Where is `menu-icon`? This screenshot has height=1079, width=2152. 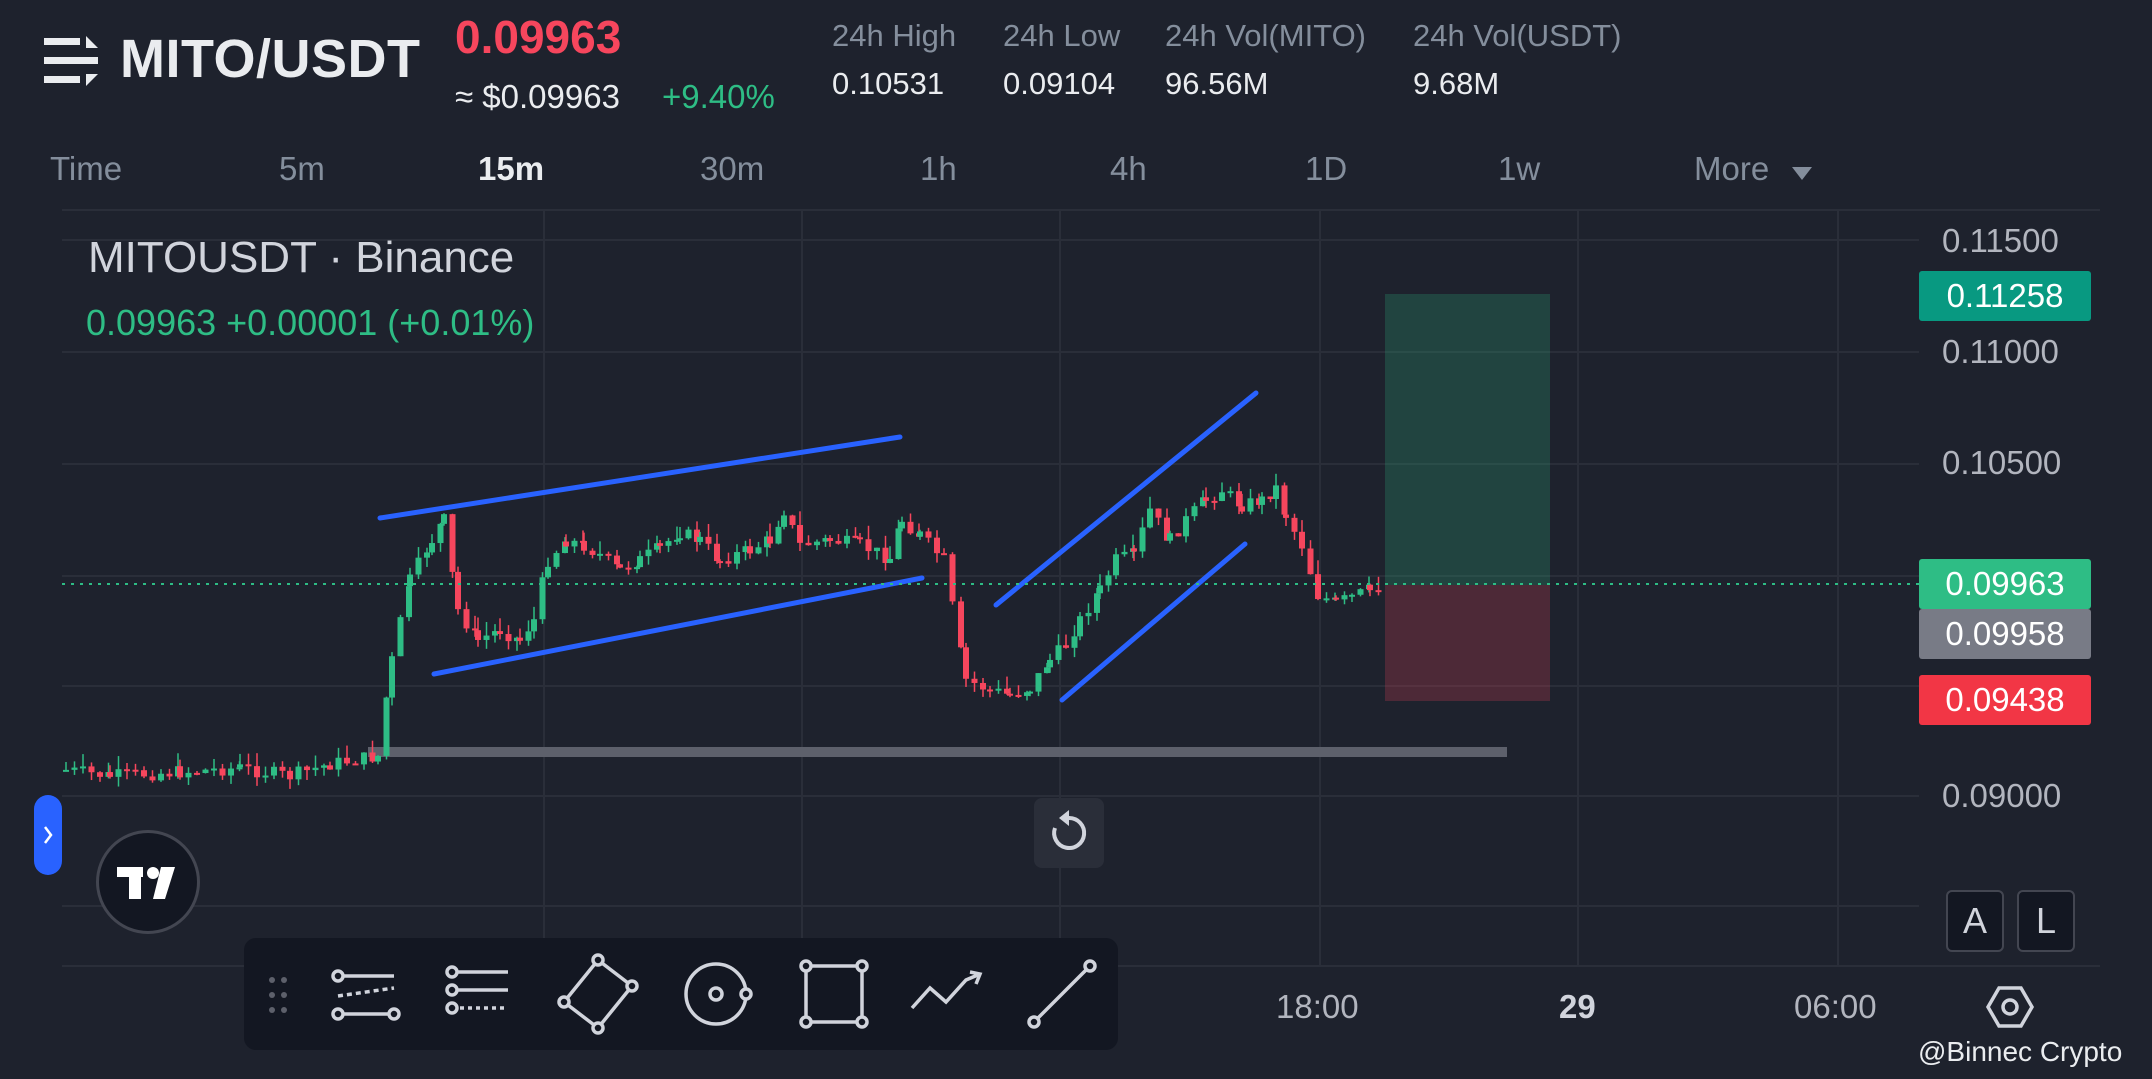
menu-icon is located at coordinates (71, 61).